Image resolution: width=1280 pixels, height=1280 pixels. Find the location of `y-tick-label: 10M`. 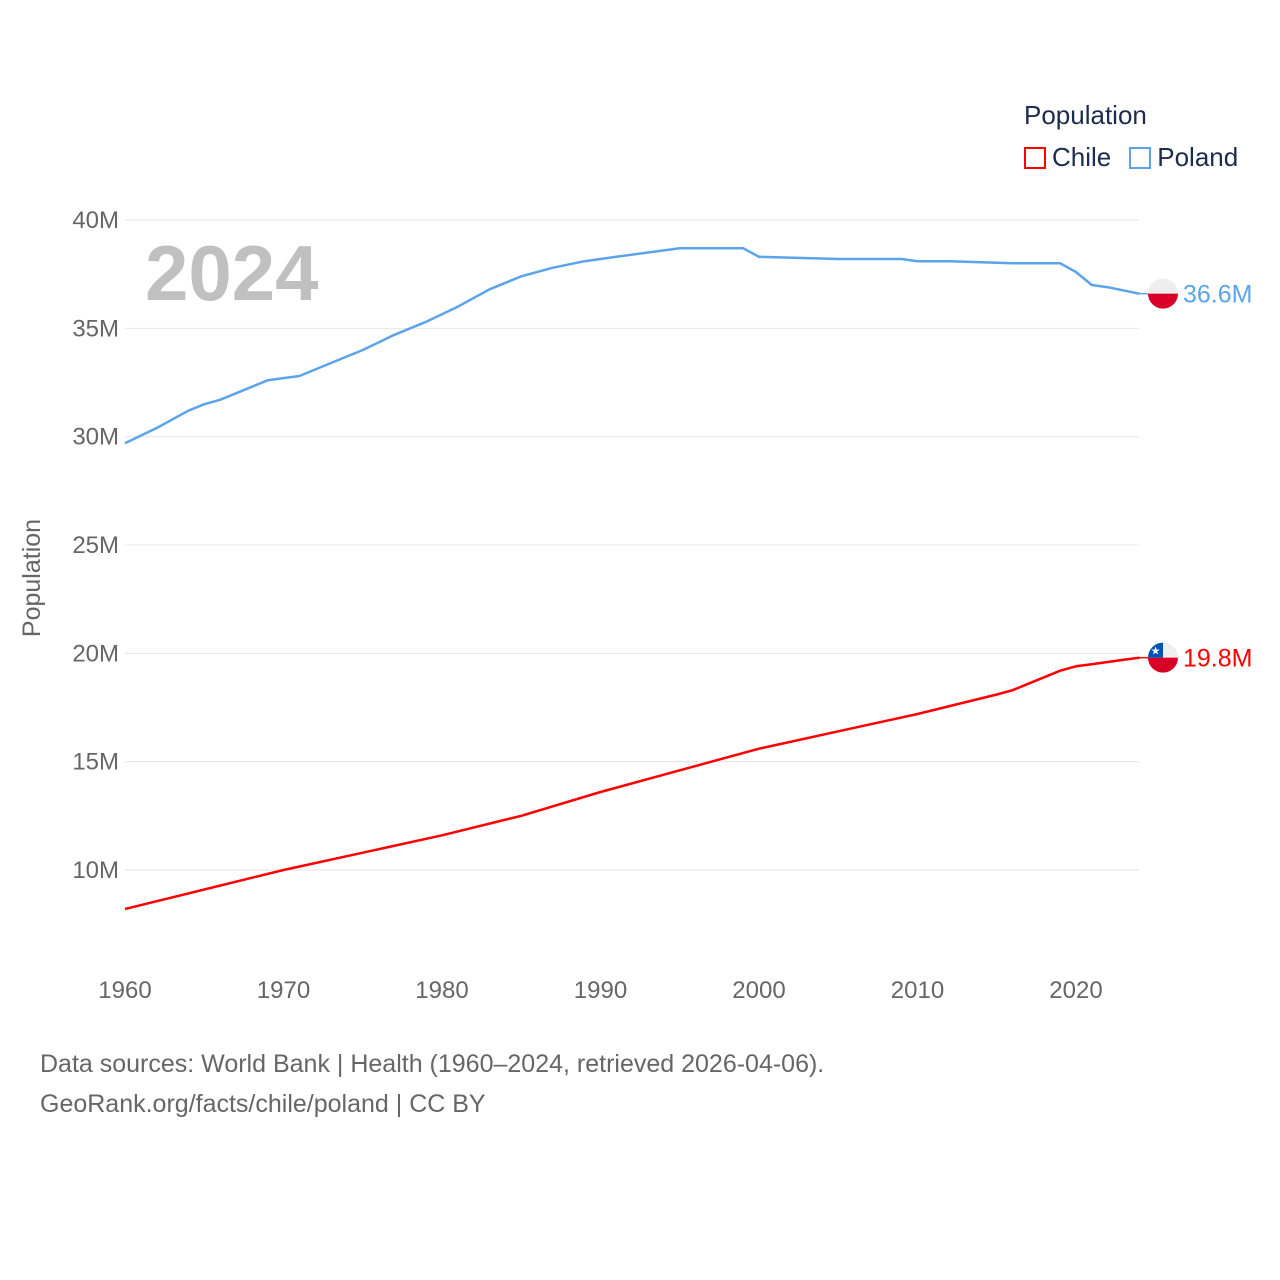

y-tick-label: 10M is located at coordinates (95, 870).